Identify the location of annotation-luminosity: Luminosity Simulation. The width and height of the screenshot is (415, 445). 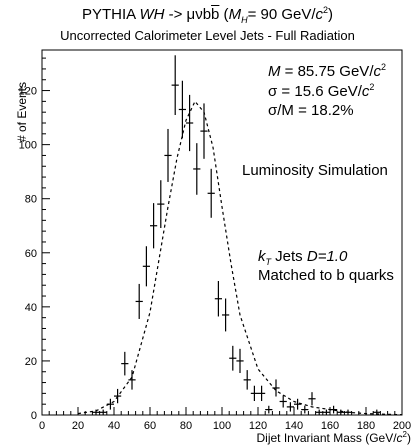
(315, 170).